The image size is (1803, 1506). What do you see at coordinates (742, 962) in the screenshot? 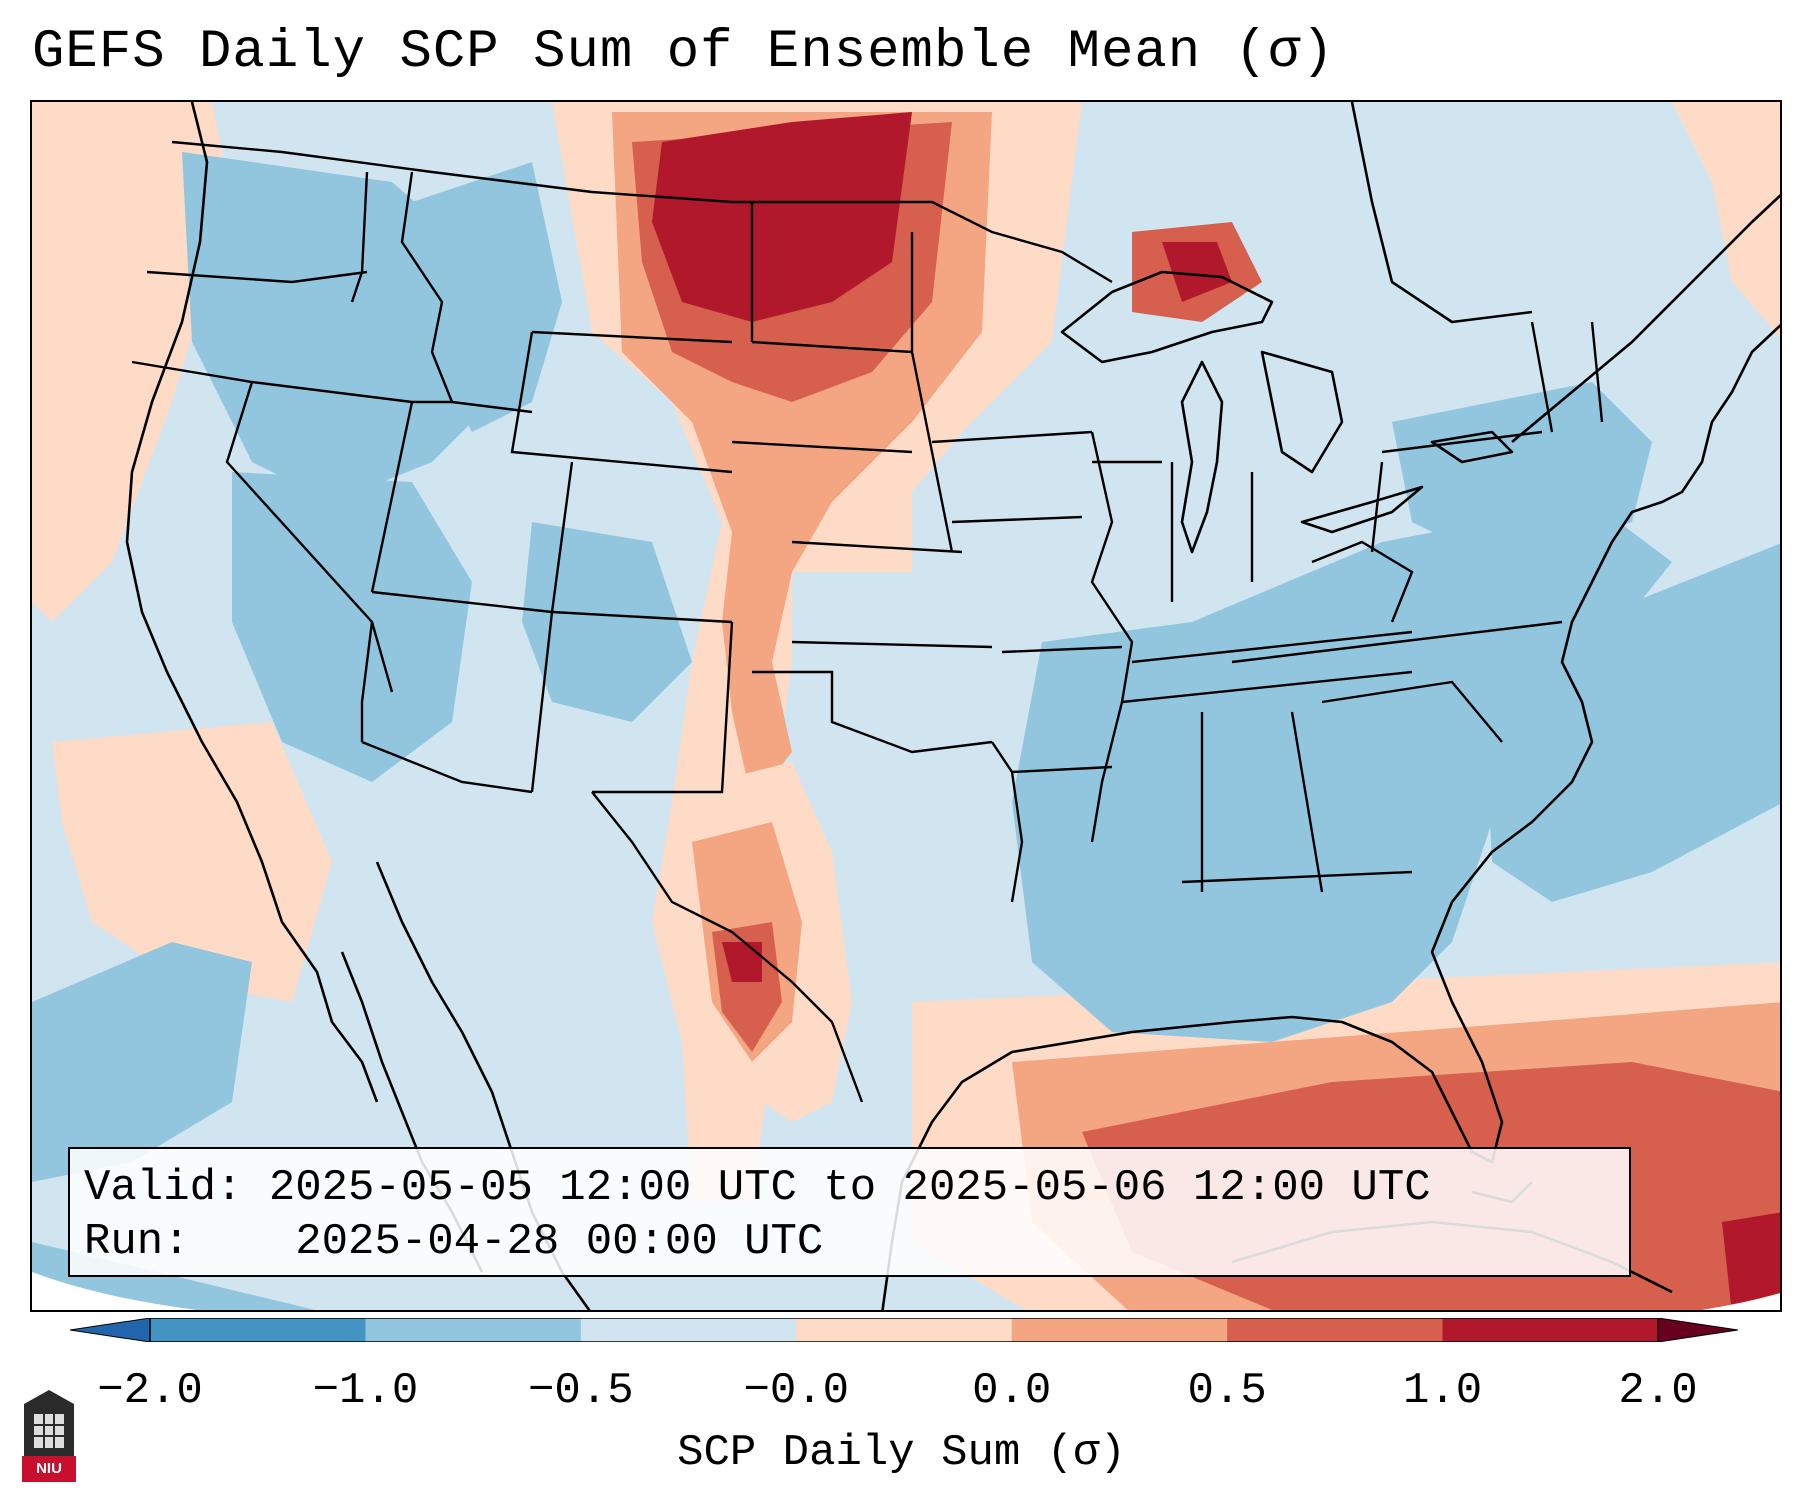
I see `region-max-red-texas` at bounding box center [742, 962].